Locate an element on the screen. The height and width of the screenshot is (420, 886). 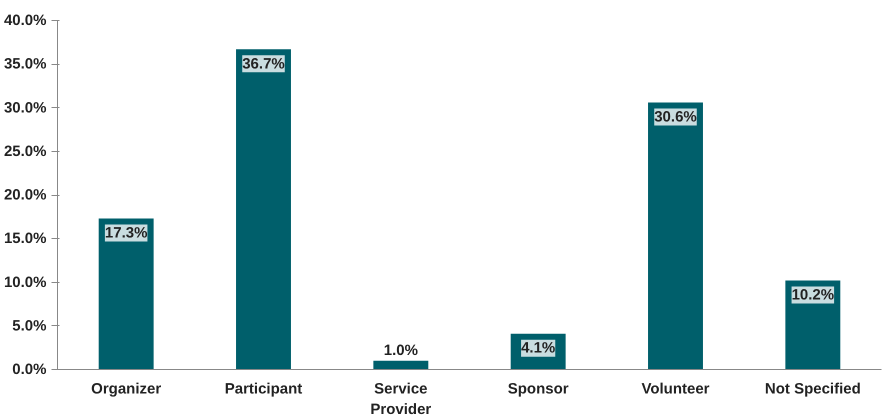
x-tick-label: Volunteer is located at coordinates (675, 389).